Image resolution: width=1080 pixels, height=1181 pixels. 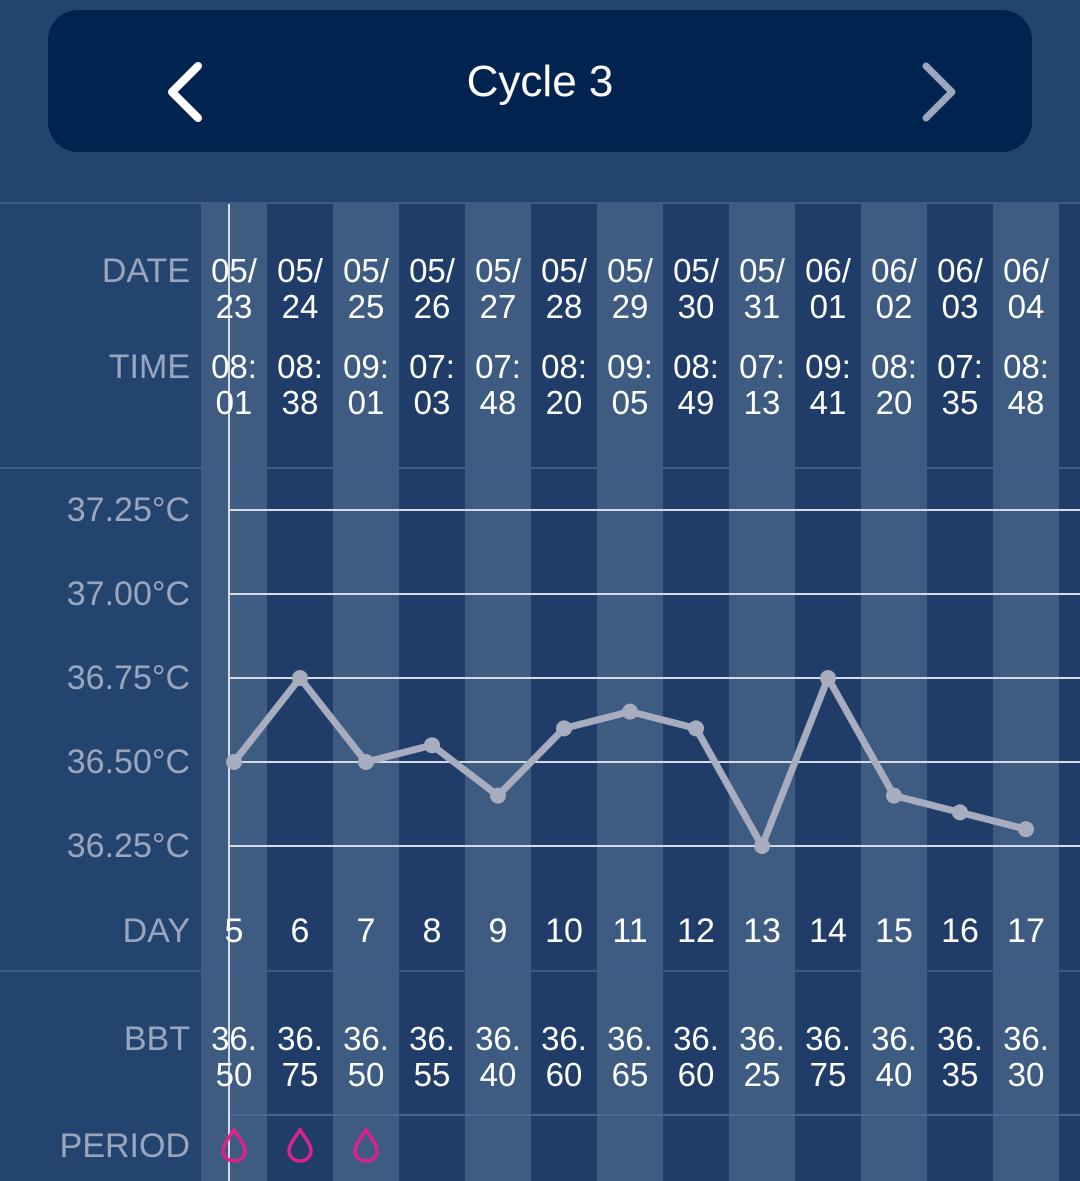 What do you see at coordinates (630, 402) in the screenshot?
I see `time-cell: 05` at bounding box center [630, 402].